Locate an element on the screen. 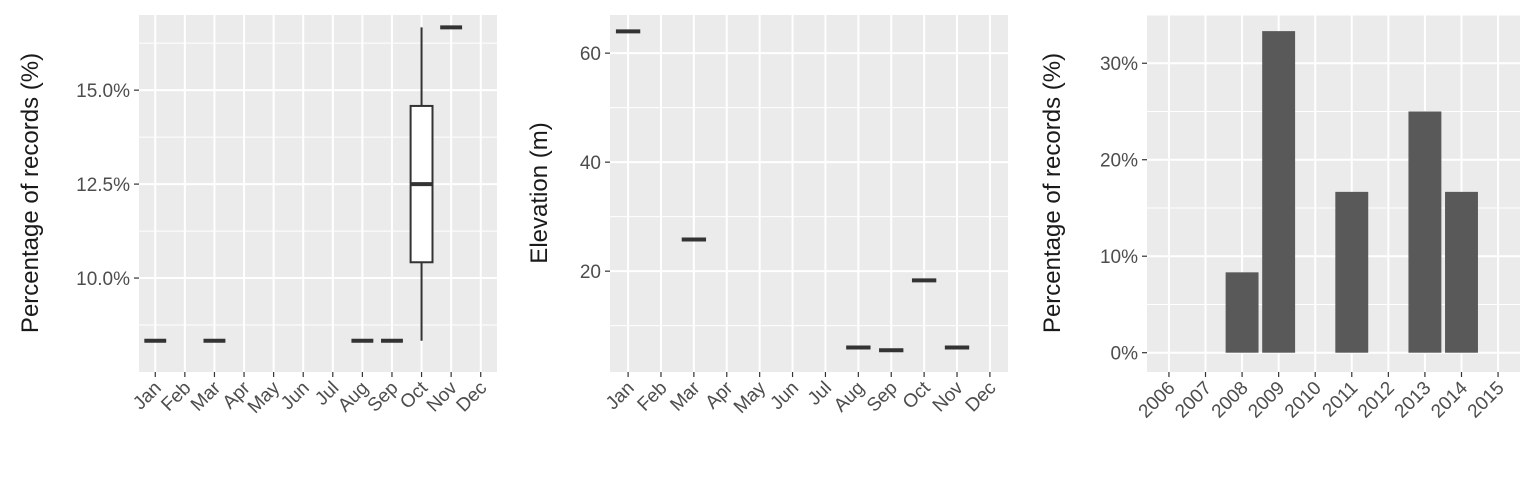 The image size is (1536, 480). x-tick-label: 2008 is located at coordinates (1230, 400).